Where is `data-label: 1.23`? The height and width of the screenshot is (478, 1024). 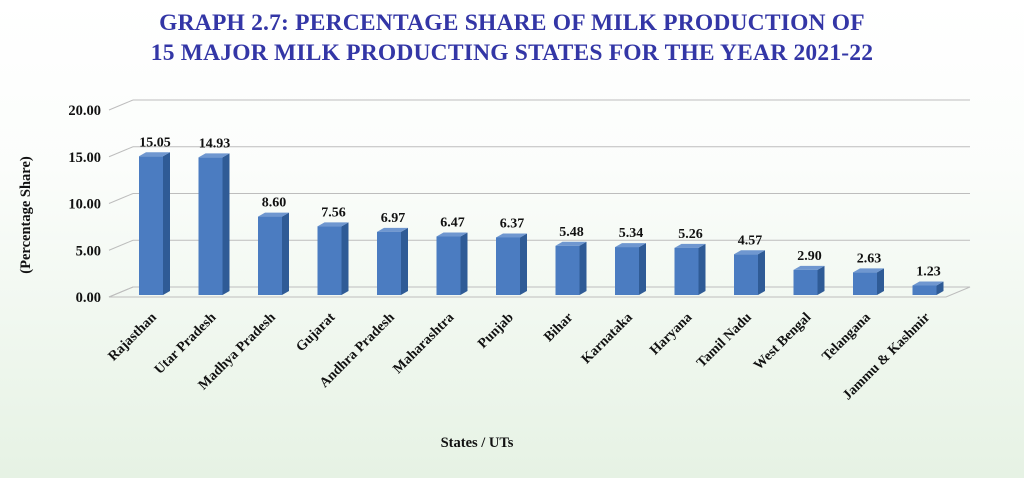
data-label: 1.23 is located at coordinates (928, 271).